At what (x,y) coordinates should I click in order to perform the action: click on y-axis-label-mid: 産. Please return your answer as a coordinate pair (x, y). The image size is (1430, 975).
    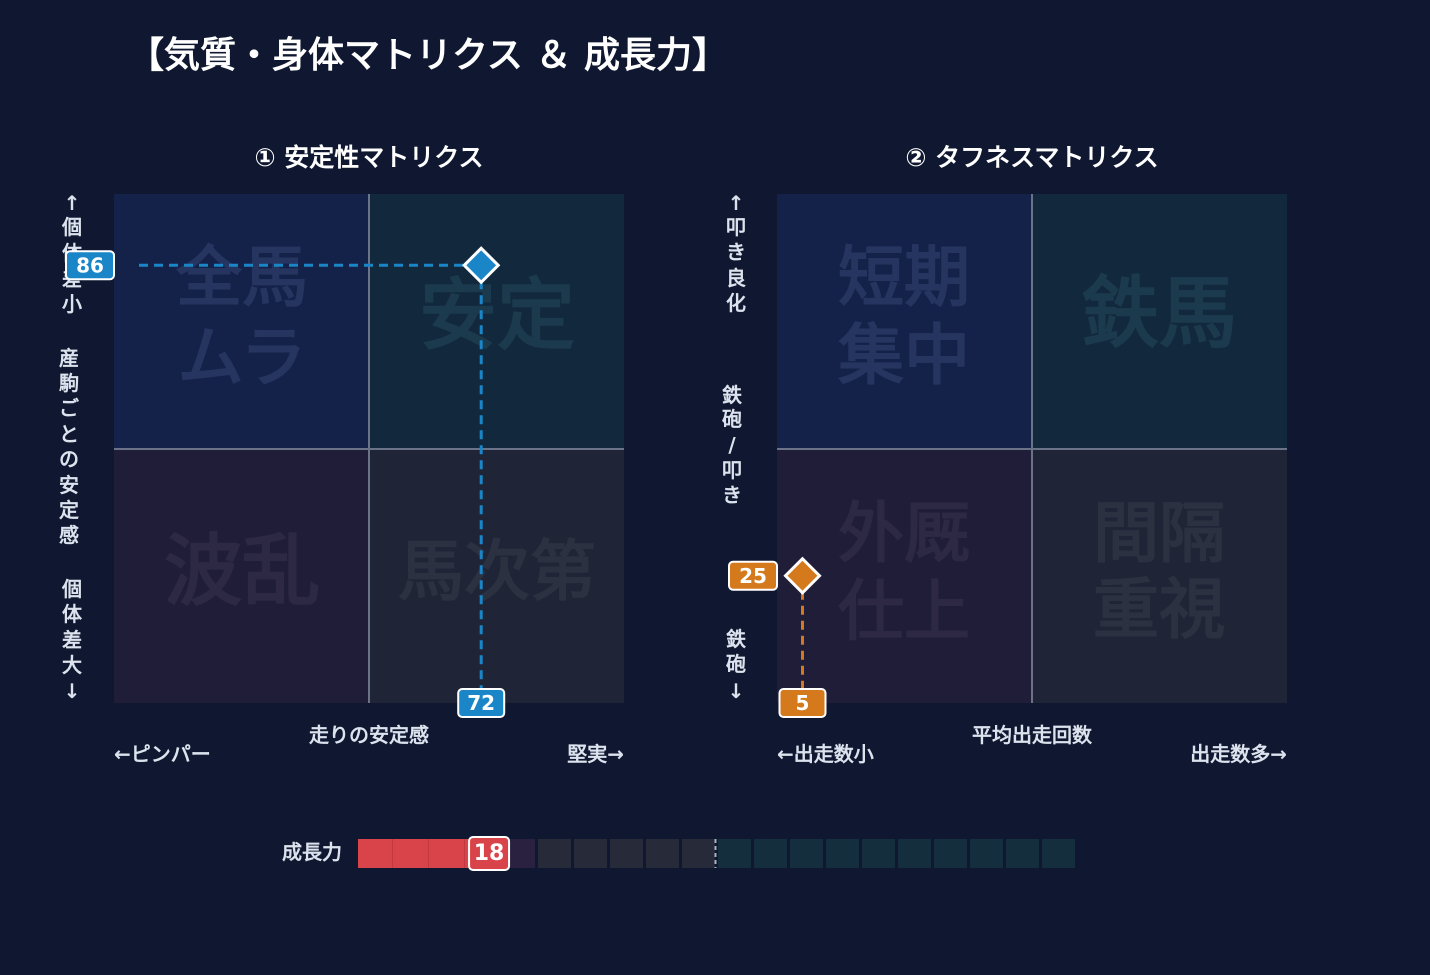
    Looking at the image, I should click on (69, 358).